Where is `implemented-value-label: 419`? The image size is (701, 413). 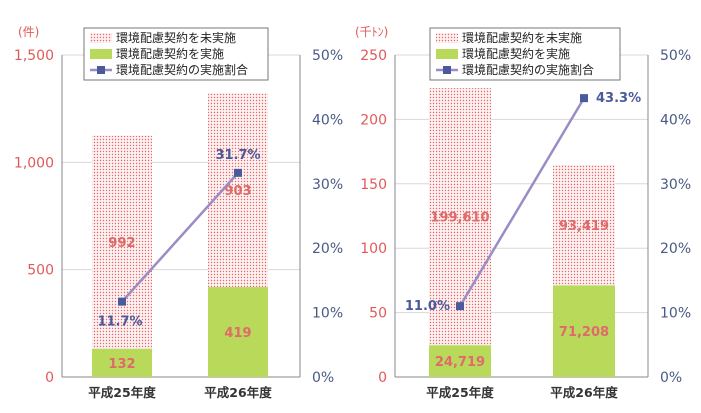 implemented-value-label: 419 is located at coordinates (237, 333).